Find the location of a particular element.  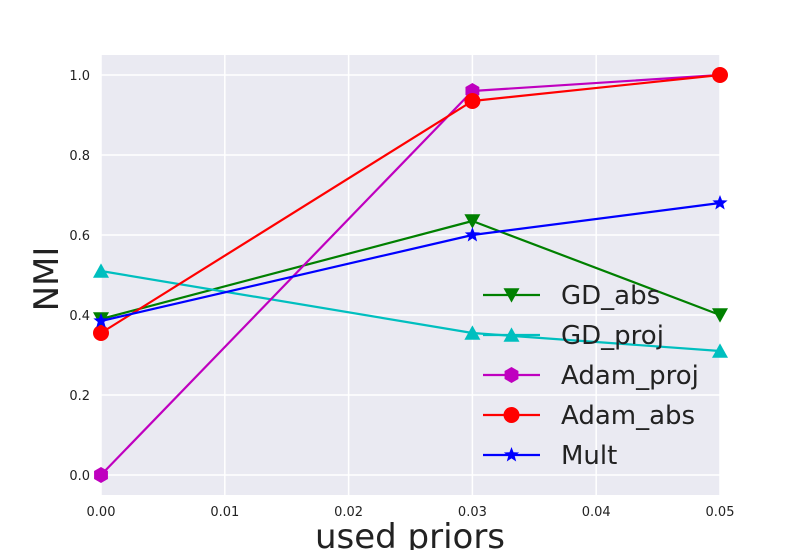

x-tick-label: 0.04 is located at coordinates (596, 512).